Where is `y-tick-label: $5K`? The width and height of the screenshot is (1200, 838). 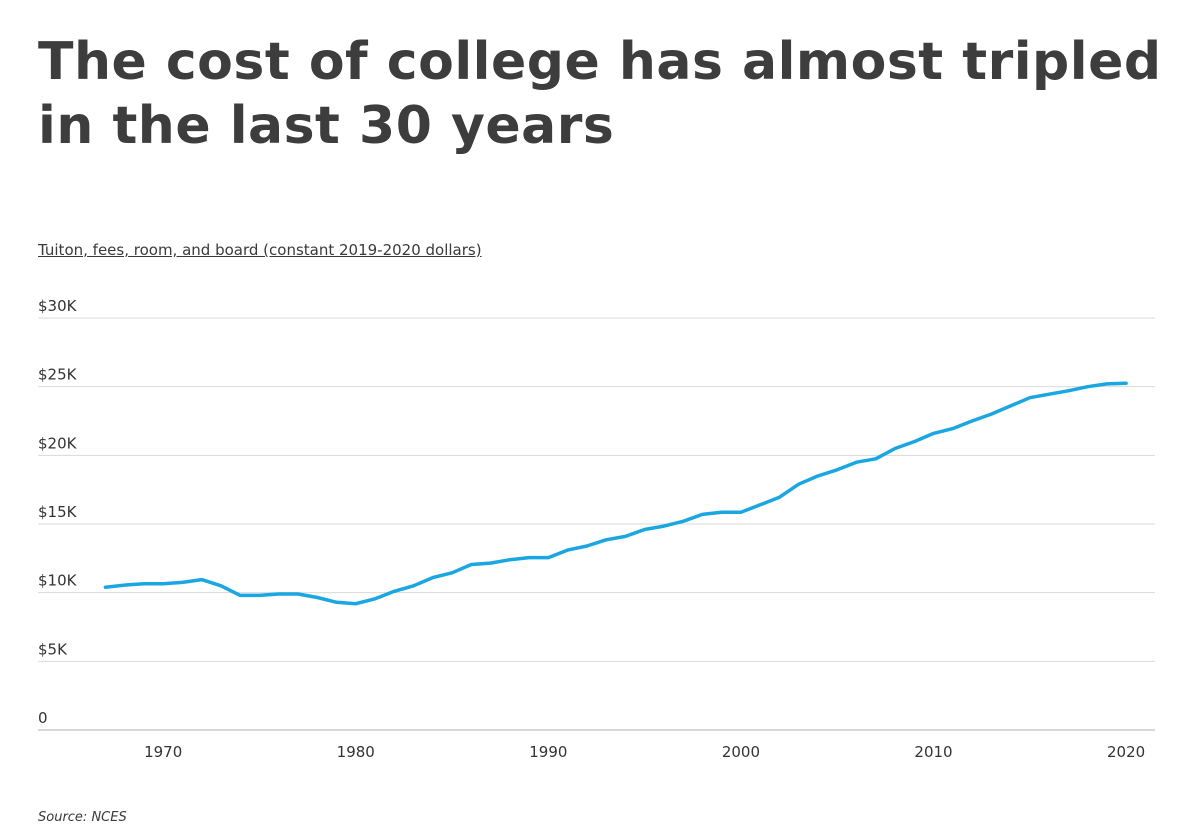 y-tick-label: $5K is located at coordinates (53, 649).